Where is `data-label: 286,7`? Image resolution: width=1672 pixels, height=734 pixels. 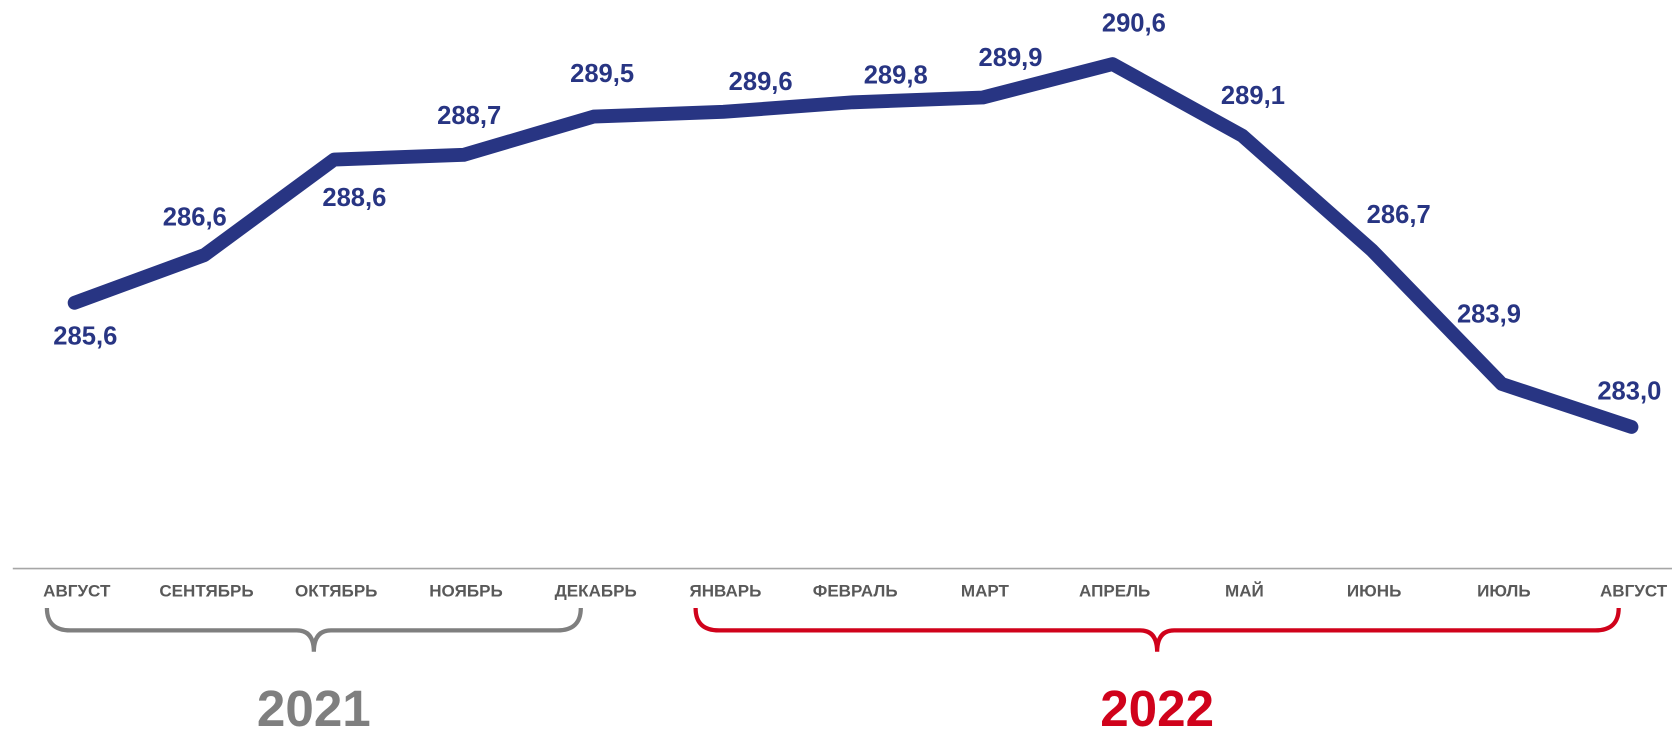 data-label: 286,7 is located at coordinates (1399, 215).